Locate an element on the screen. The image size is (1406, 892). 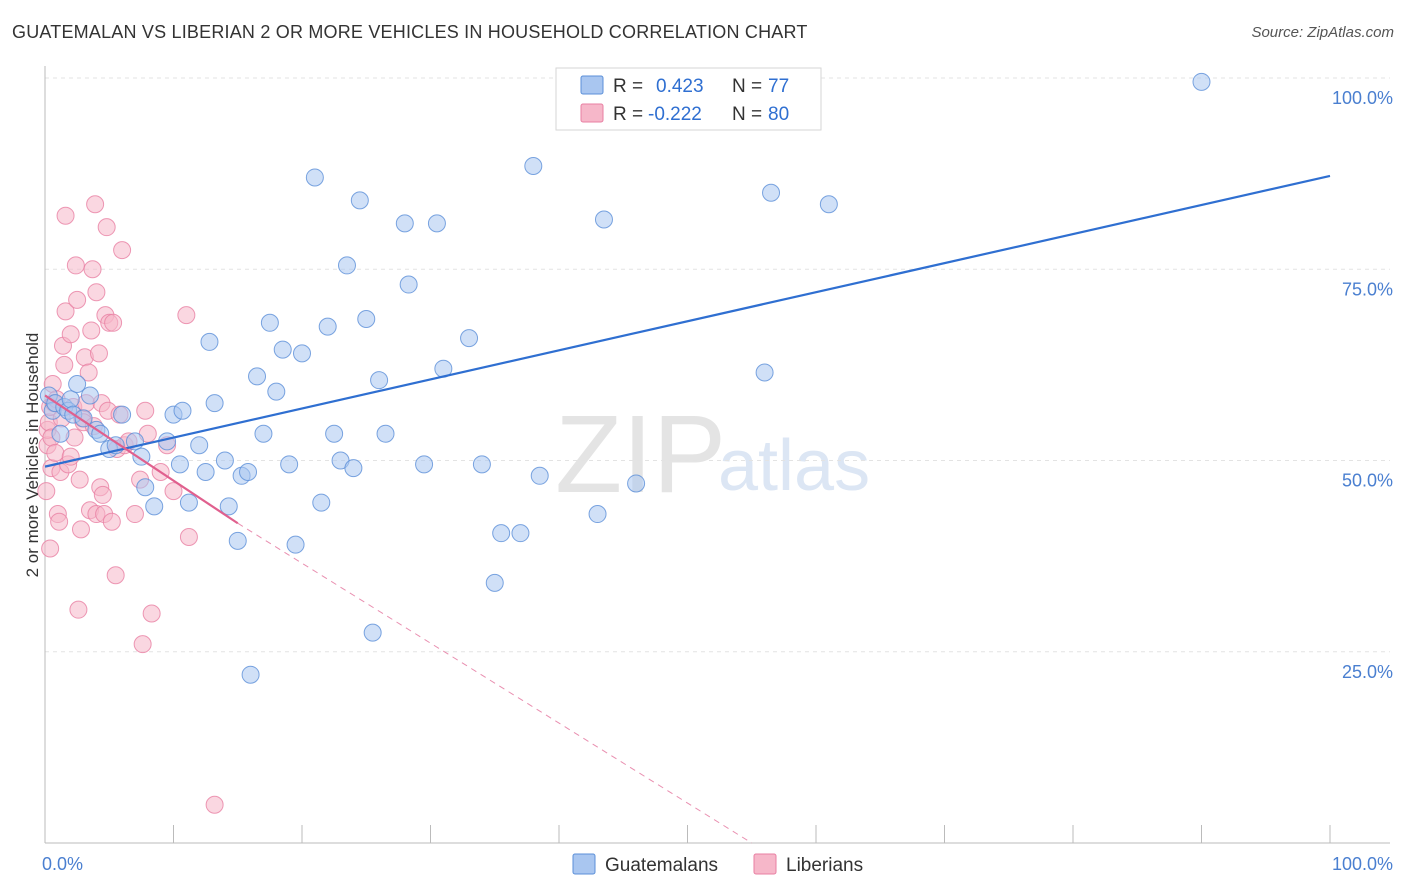
legend-n-value-1: 77 is located at coordinates (778, 86).